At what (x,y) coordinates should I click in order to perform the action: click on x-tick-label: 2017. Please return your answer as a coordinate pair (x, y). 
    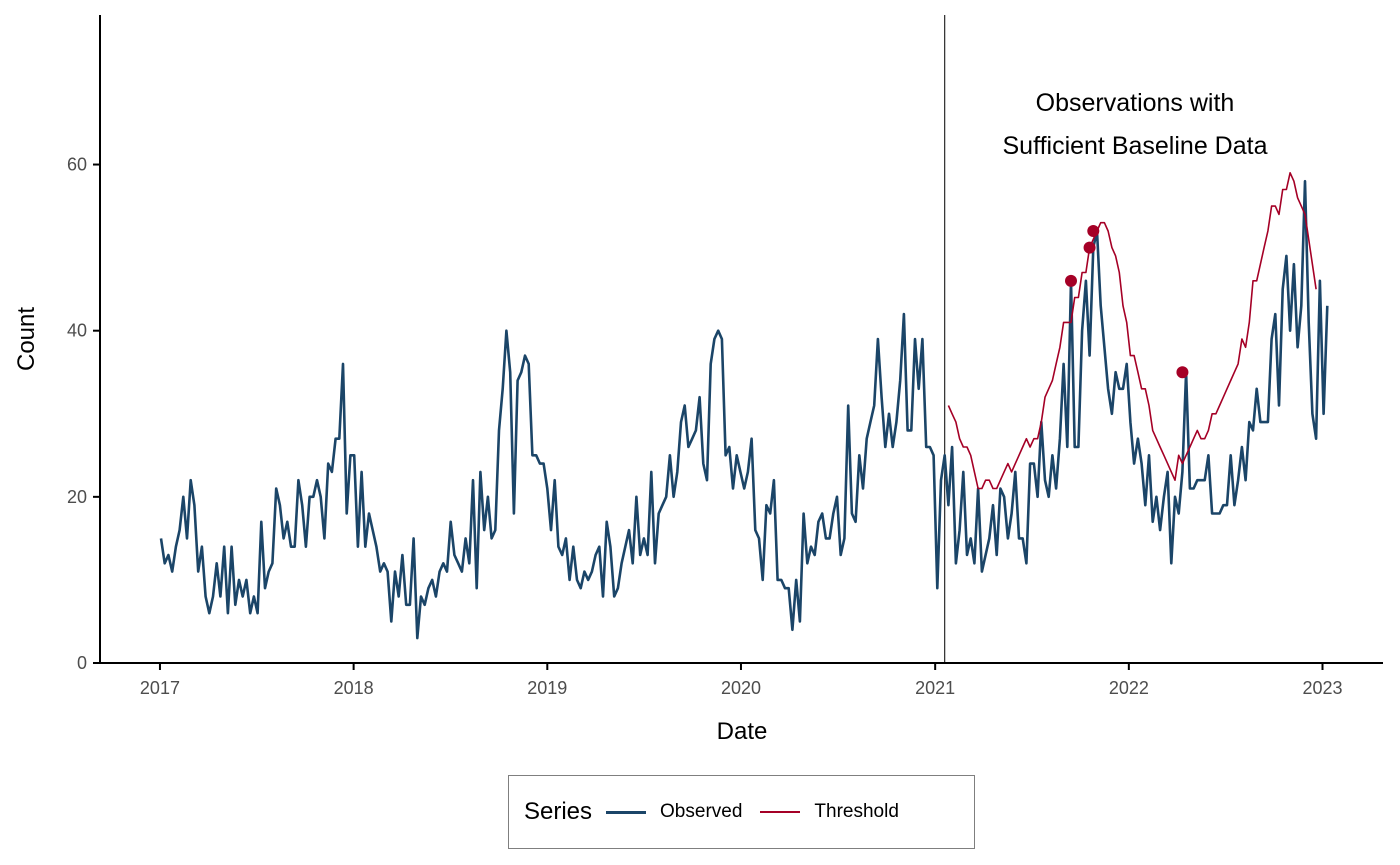
    Looking at the image, I should click on (160, 688).